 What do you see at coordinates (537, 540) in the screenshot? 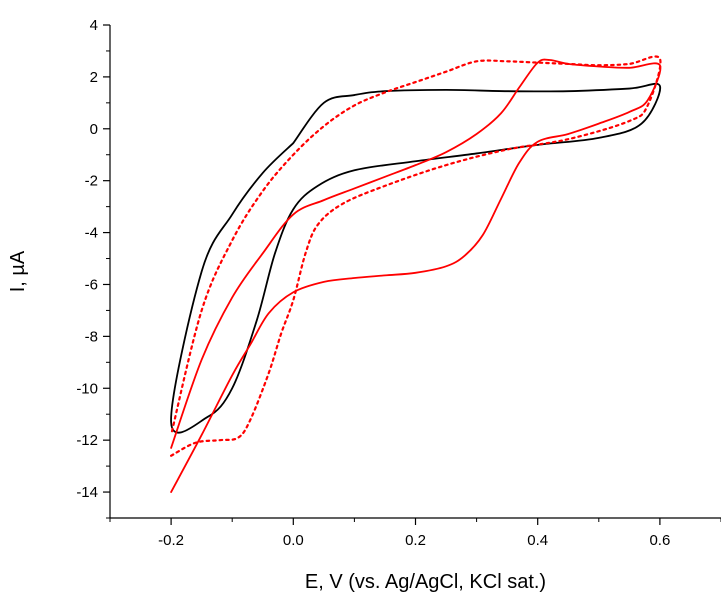
I see `x-tick-label: 0.4` at bounding box center [537, 540].